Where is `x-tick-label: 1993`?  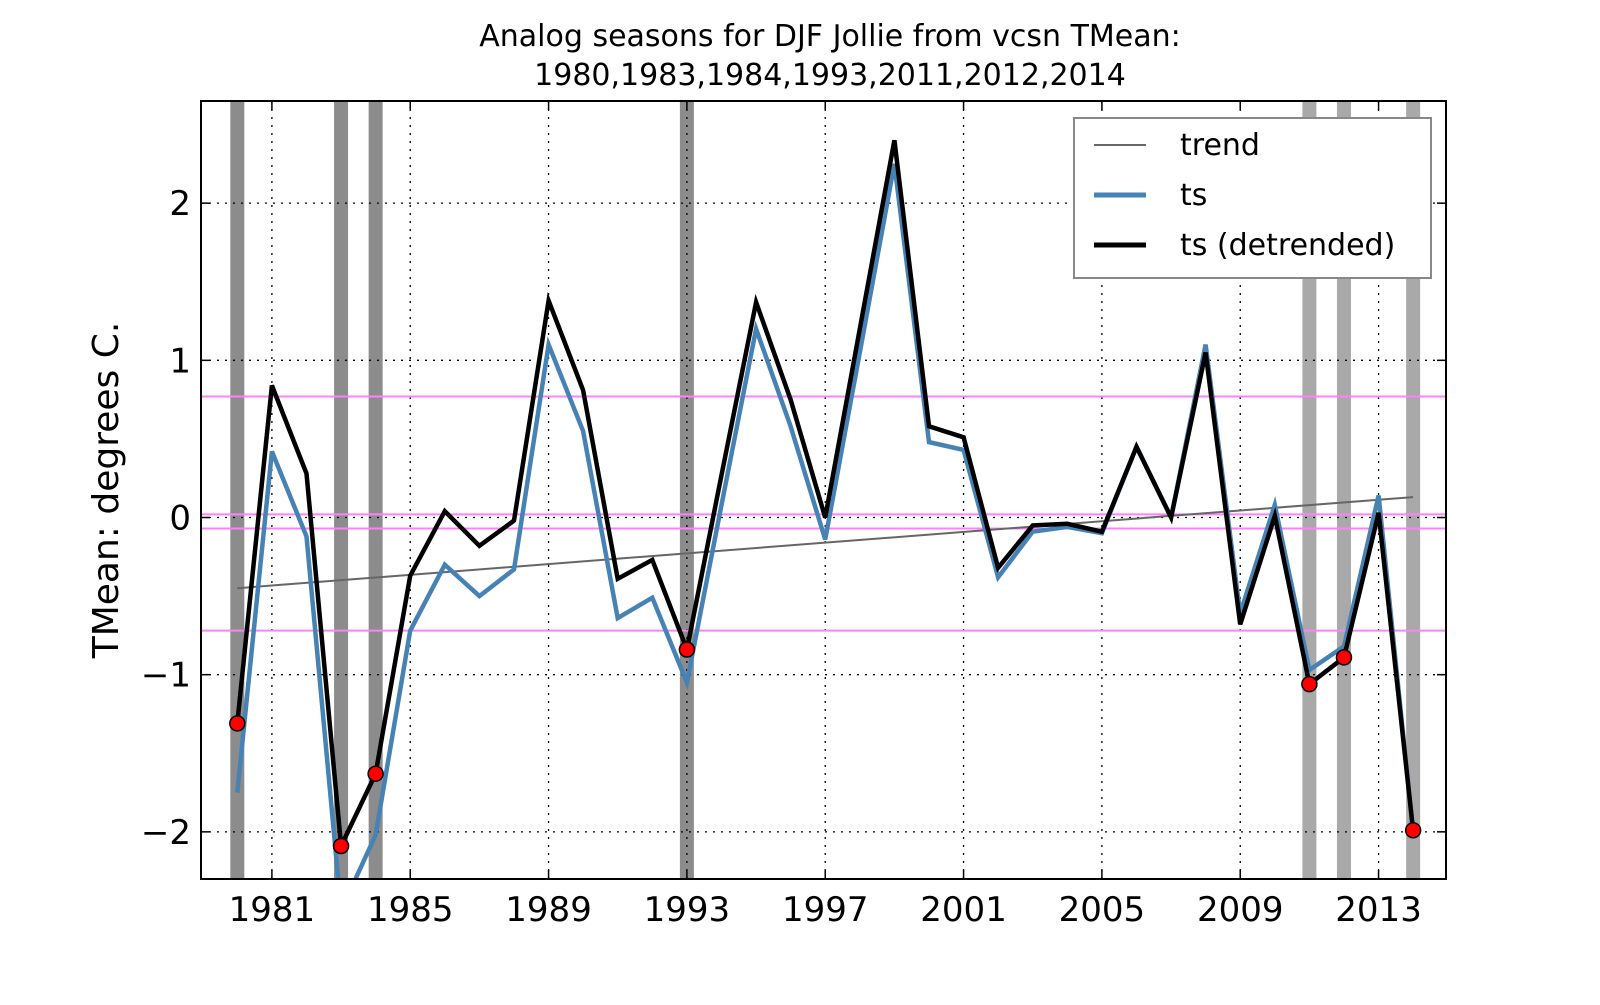
x-tick-label: 1993 is located at coordinates (687, 910).